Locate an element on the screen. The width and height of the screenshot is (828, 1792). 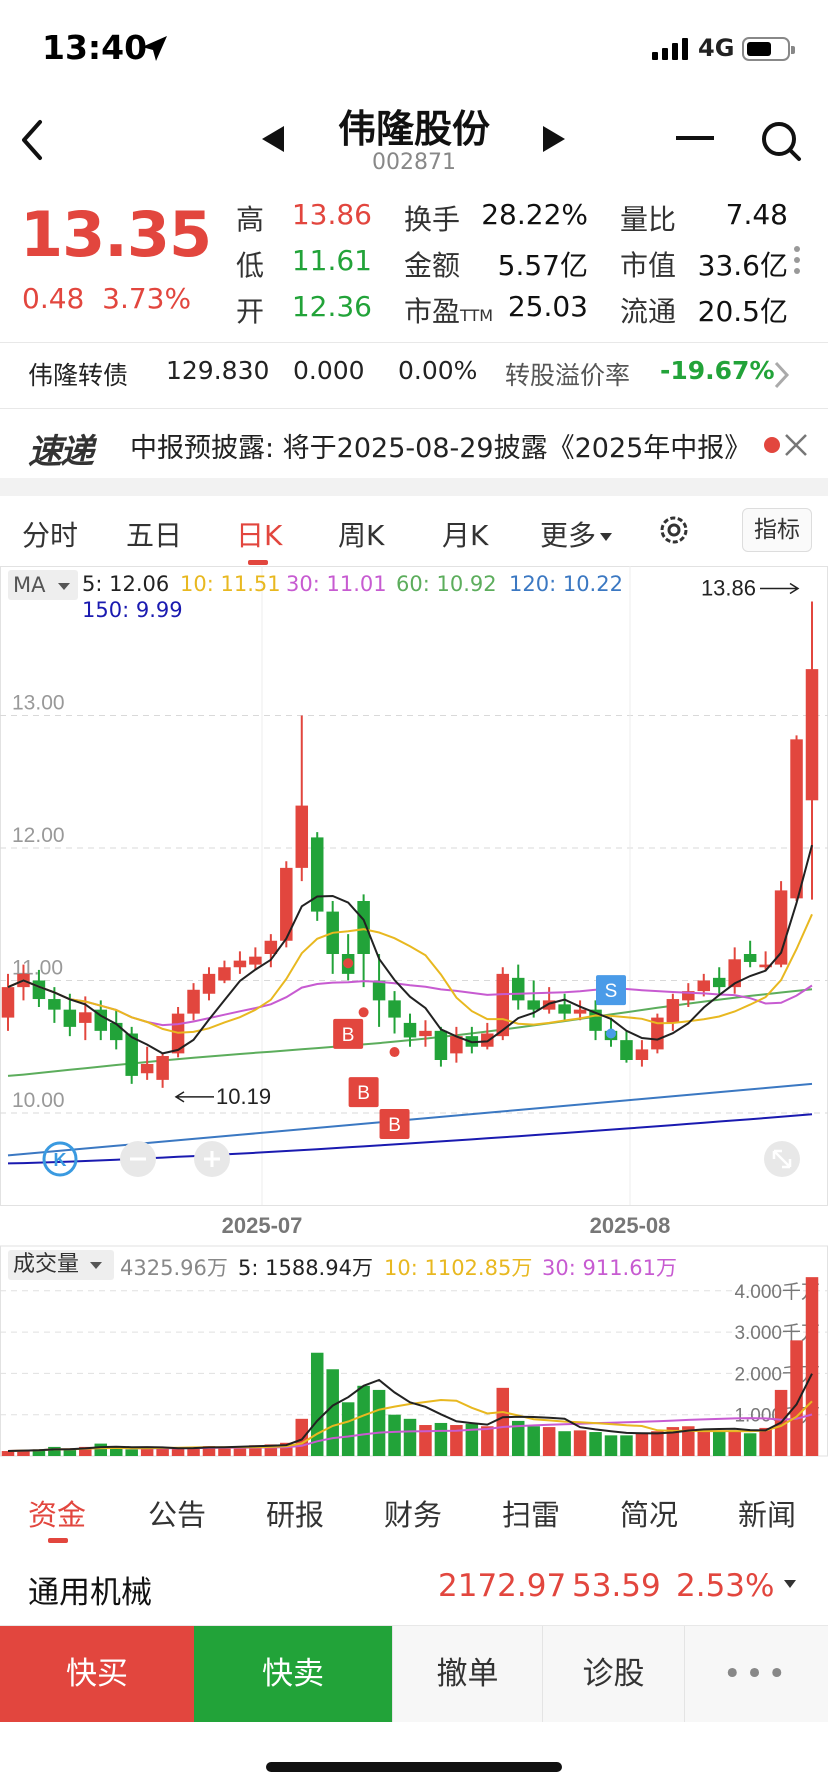
divider is located at coordinates (414, 408).